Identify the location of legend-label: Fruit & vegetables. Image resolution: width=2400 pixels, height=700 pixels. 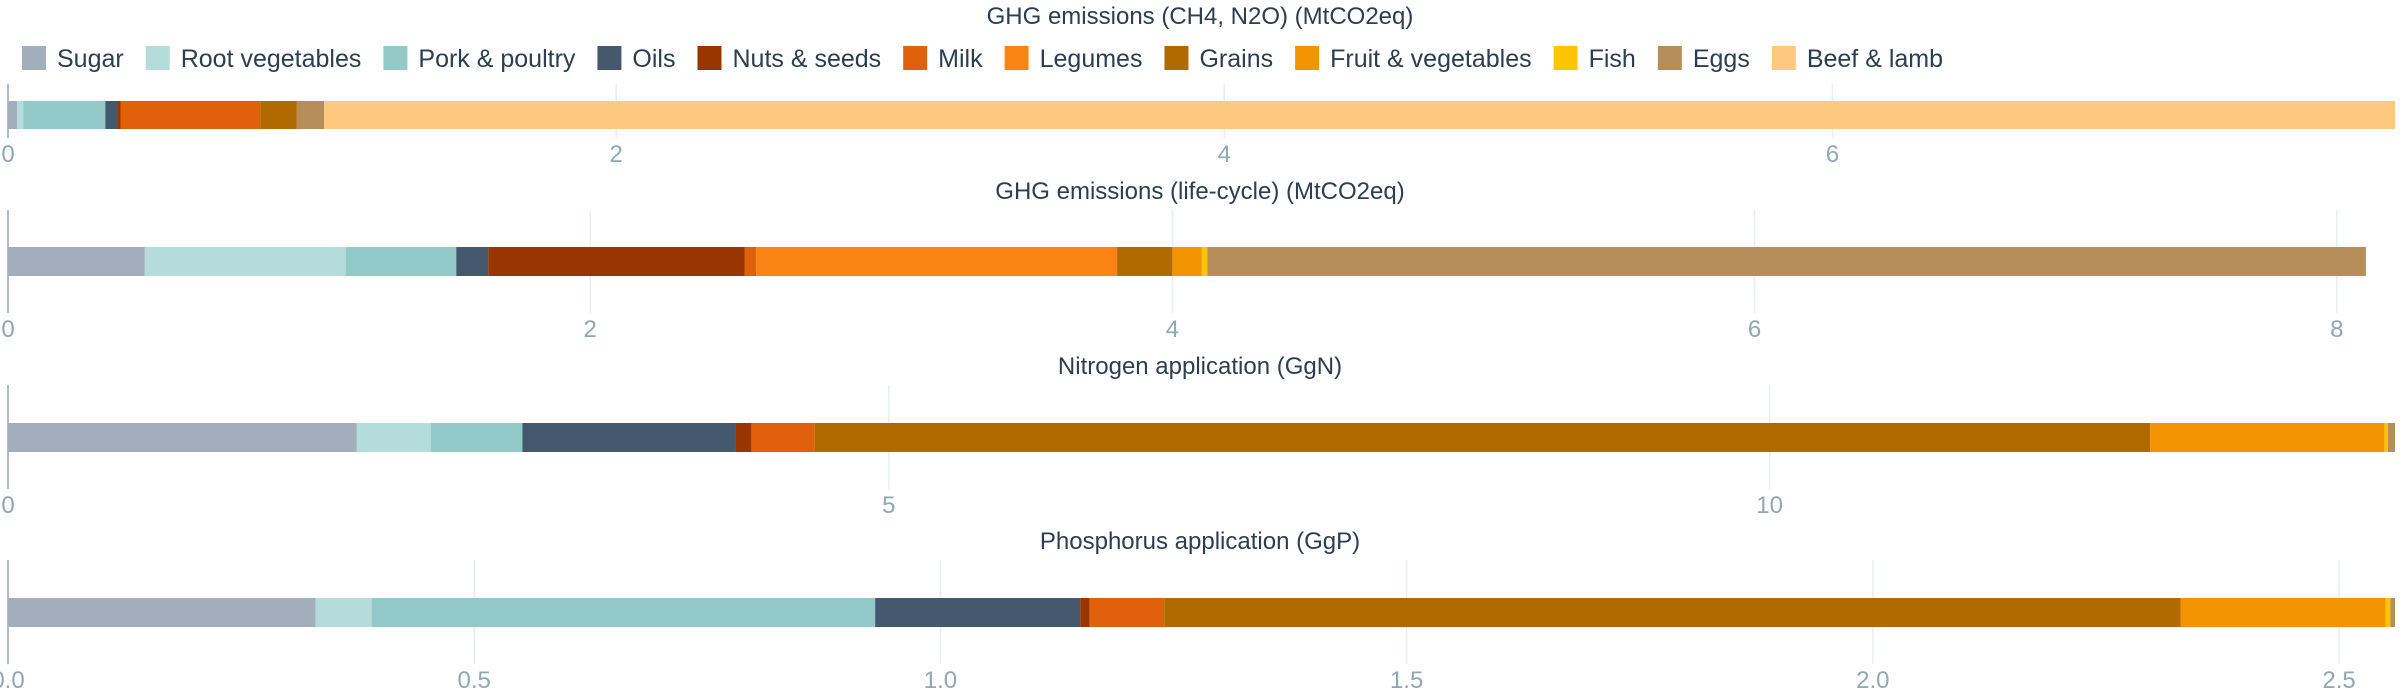
(1431, 59).